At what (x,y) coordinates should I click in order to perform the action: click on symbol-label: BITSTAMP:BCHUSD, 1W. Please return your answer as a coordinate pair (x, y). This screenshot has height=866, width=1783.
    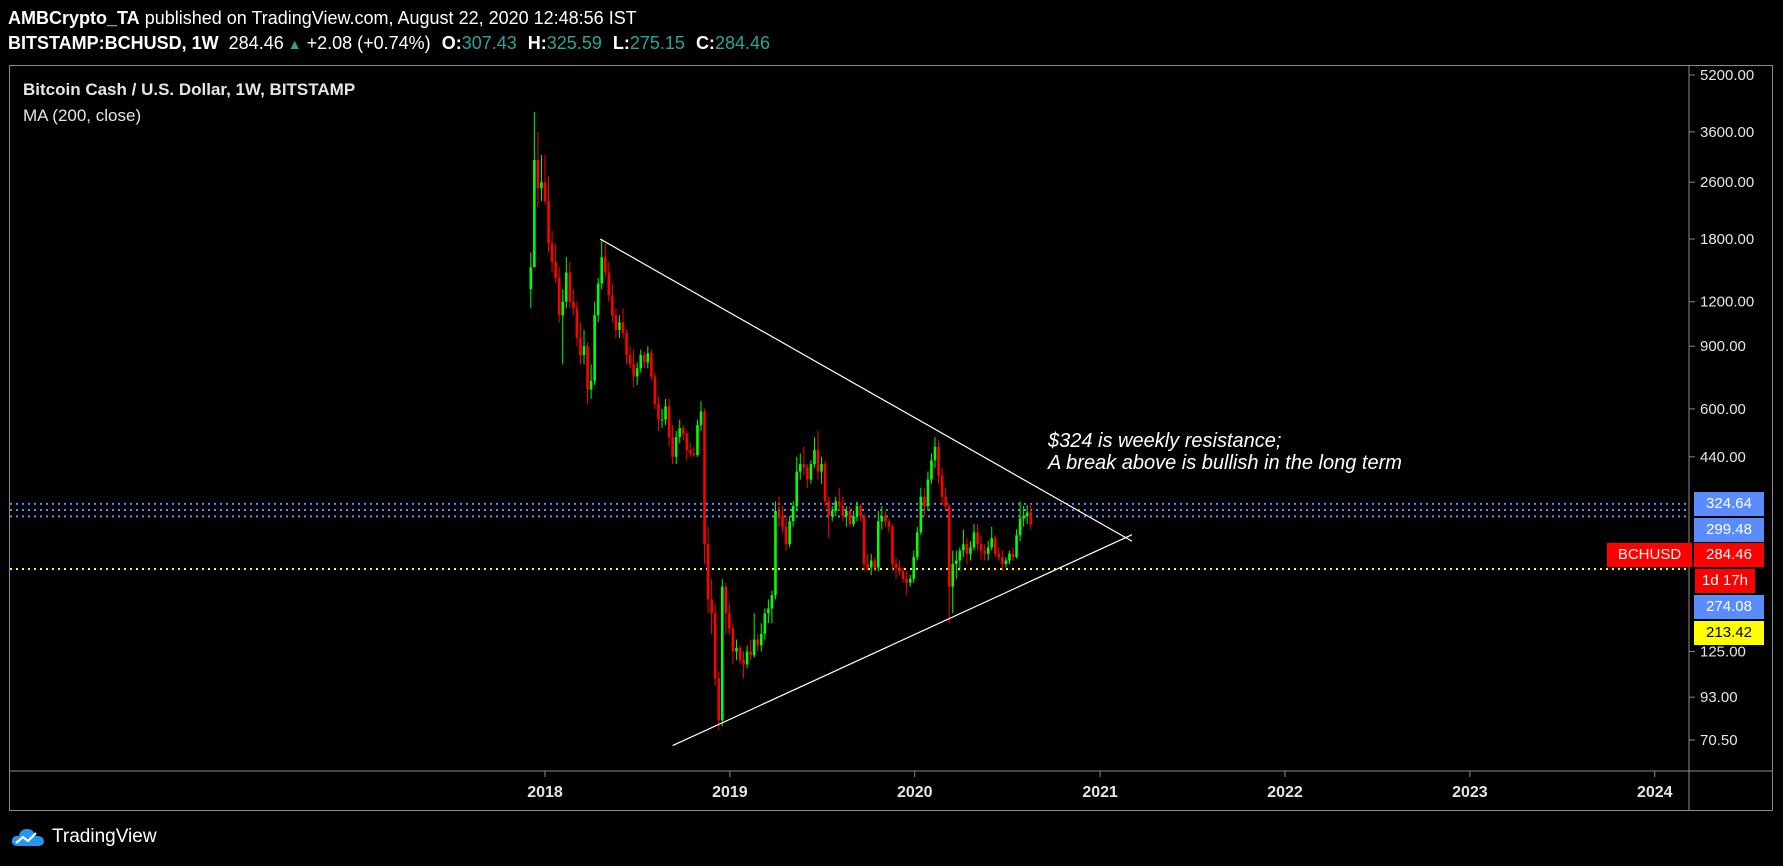
    Looking at the image, I should click on (113, 43).